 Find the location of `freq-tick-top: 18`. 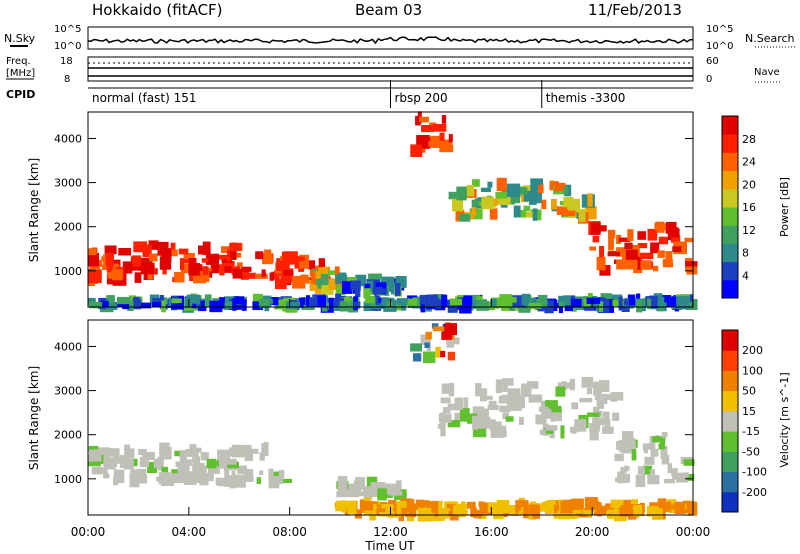

freq-tick-top: 18 is located at coordinates (66, 61).